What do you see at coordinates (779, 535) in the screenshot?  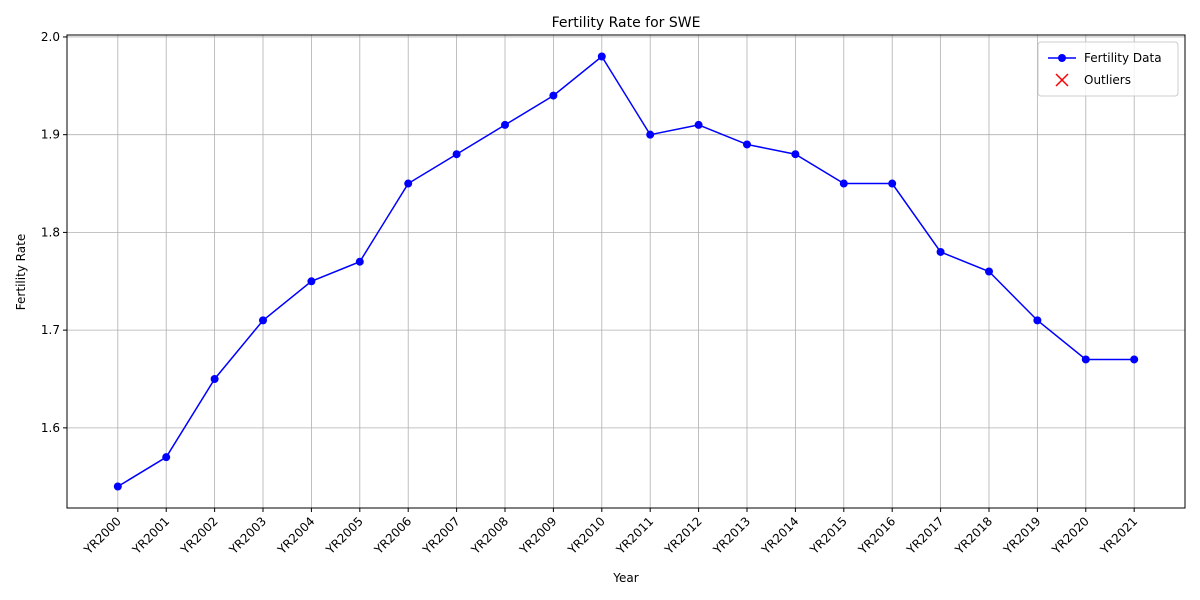 I see `x-tick-label: YR2014` at bounding box center [779, 535].